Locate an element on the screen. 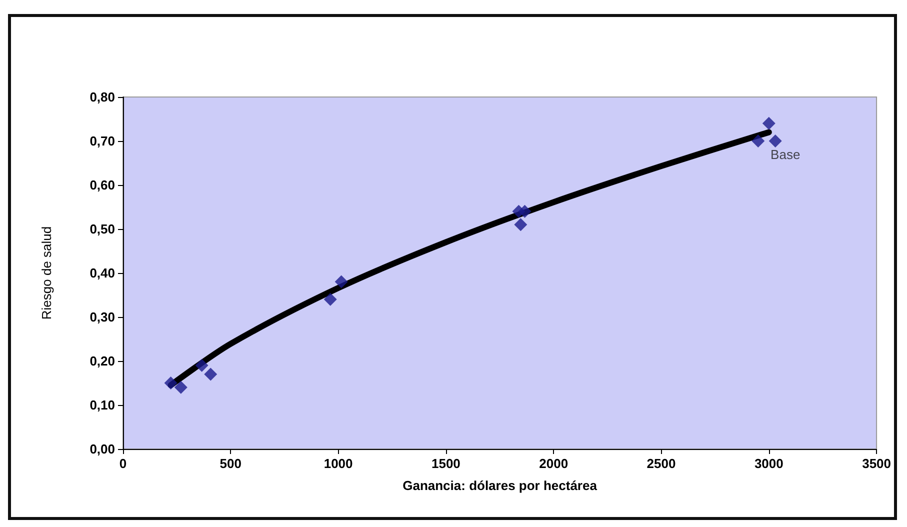 This screenshot has height=527, width=907. x-tick-label: 2000 is located at coordinates (553, 463).